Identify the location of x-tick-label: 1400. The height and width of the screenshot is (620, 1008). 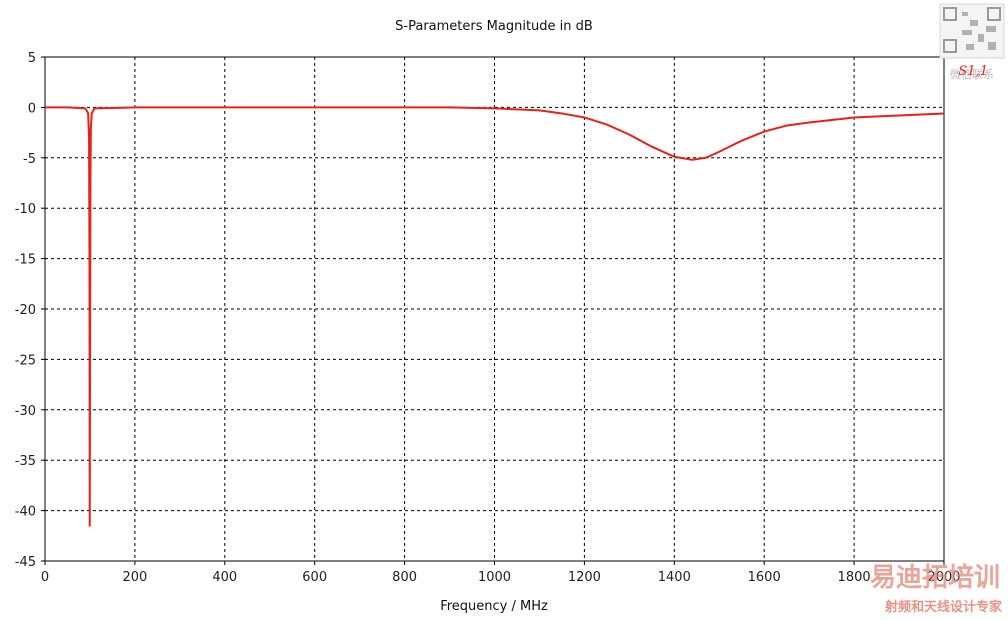
(674, 577).